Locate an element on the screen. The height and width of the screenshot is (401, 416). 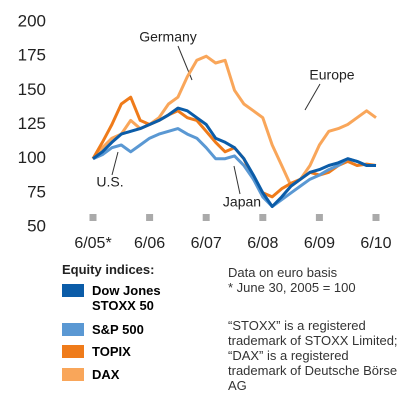
x-tick-label: 6/08 is located at coordinates (262, 242).